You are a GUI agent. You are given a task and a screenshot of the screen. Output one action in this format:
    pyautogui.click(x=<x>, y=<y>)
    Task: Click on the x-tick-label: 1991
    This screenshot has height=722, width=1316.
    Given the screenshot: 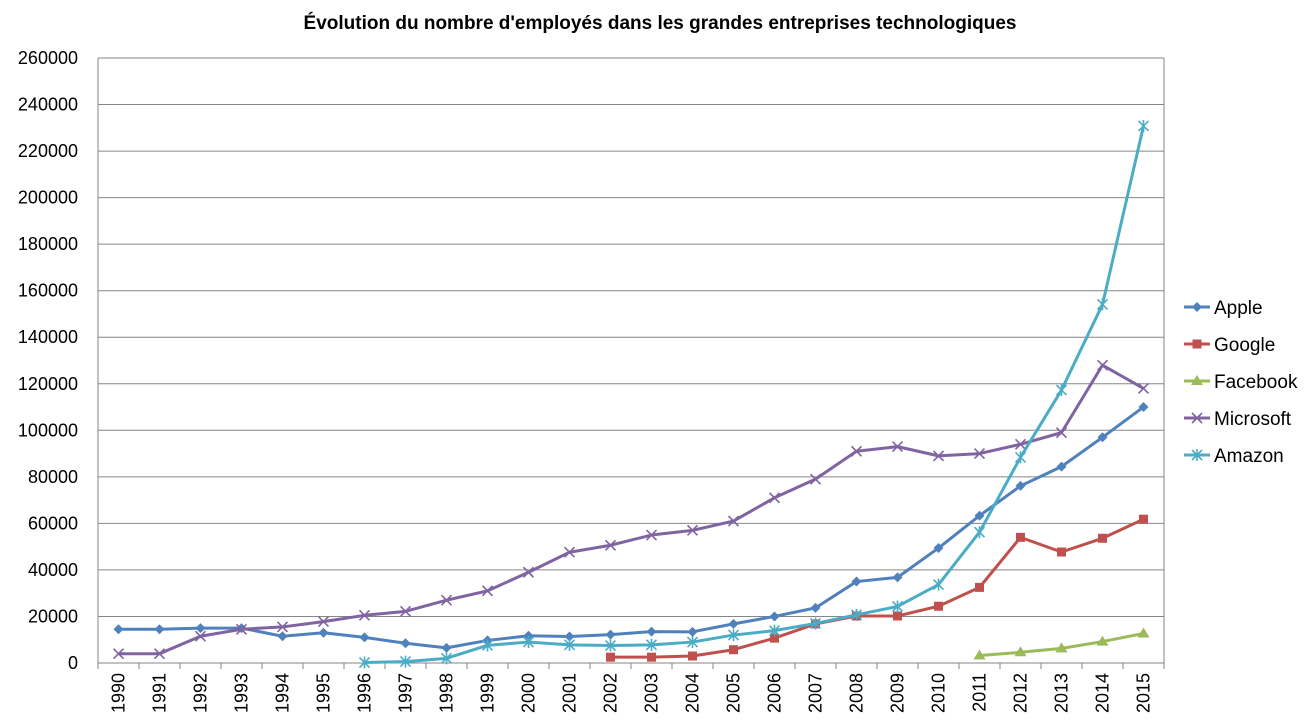 What is the action you would take?
    pyautogui.click(x=160, y=693)
    